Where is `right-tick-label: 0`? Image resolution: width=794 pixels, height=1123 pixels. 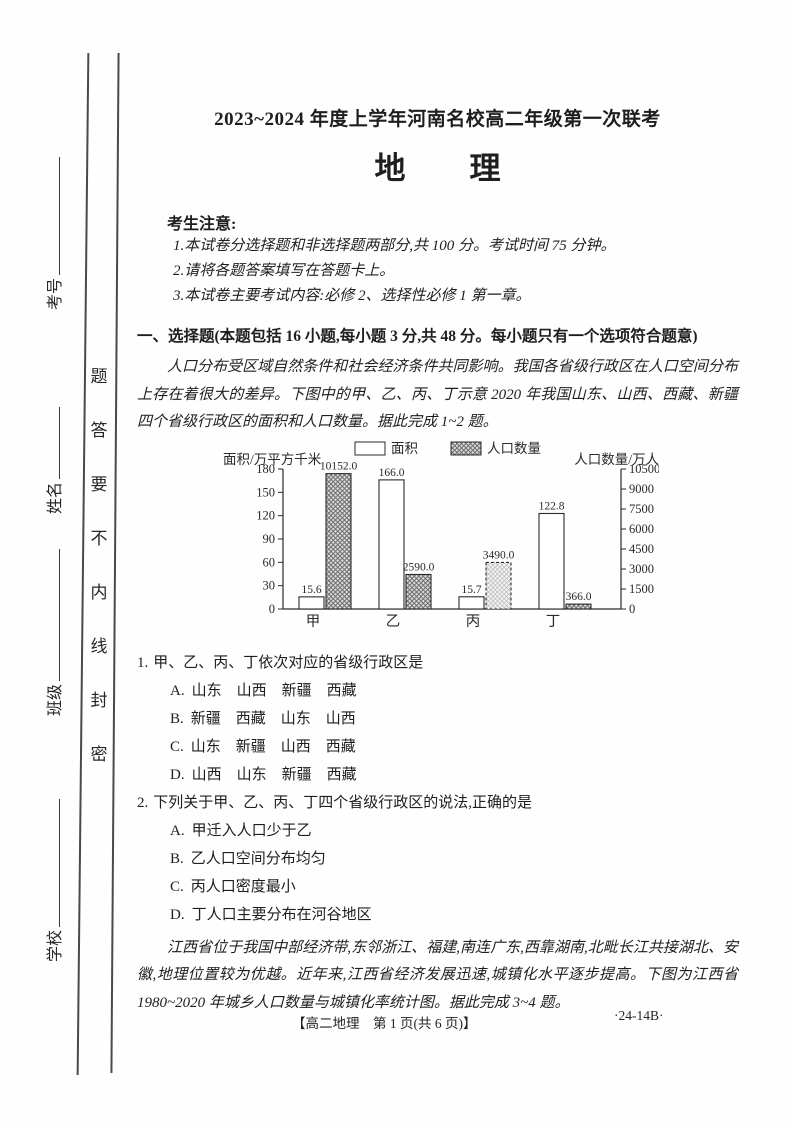 right-tick-label: 0 is located at coordinates (632, 609).